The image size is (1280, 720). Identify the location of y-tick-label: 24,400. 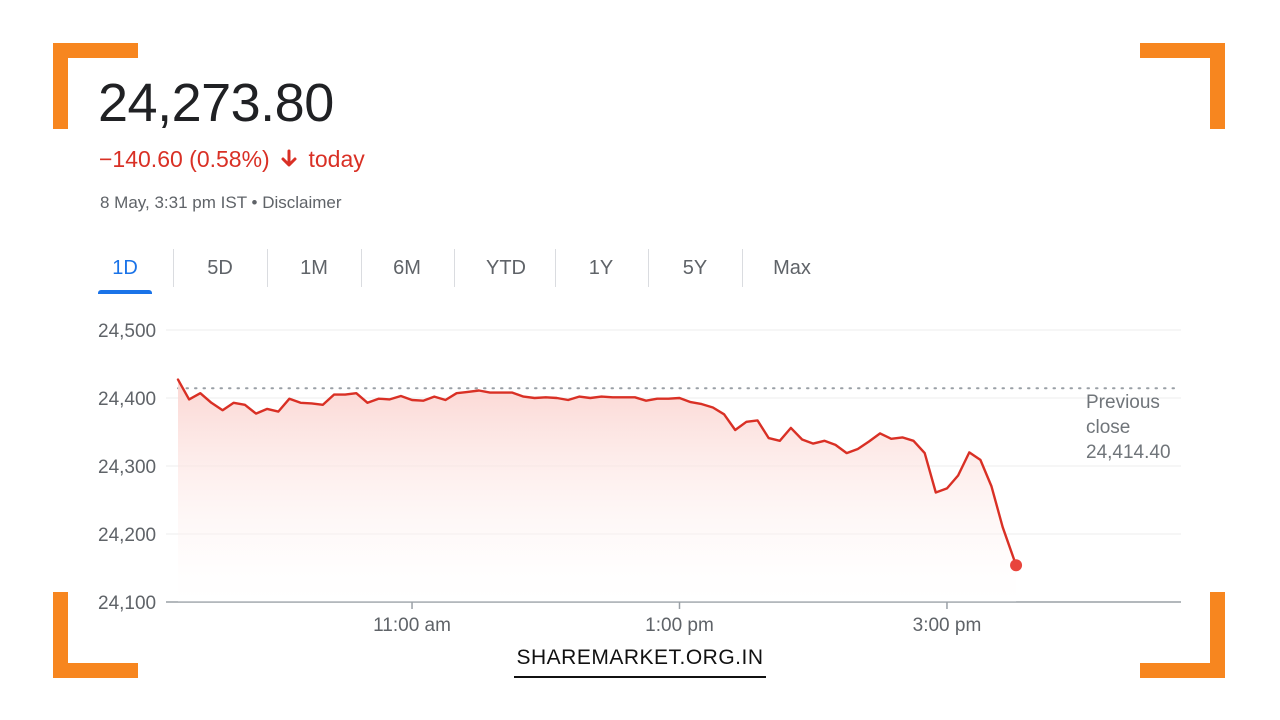
(127, 399).